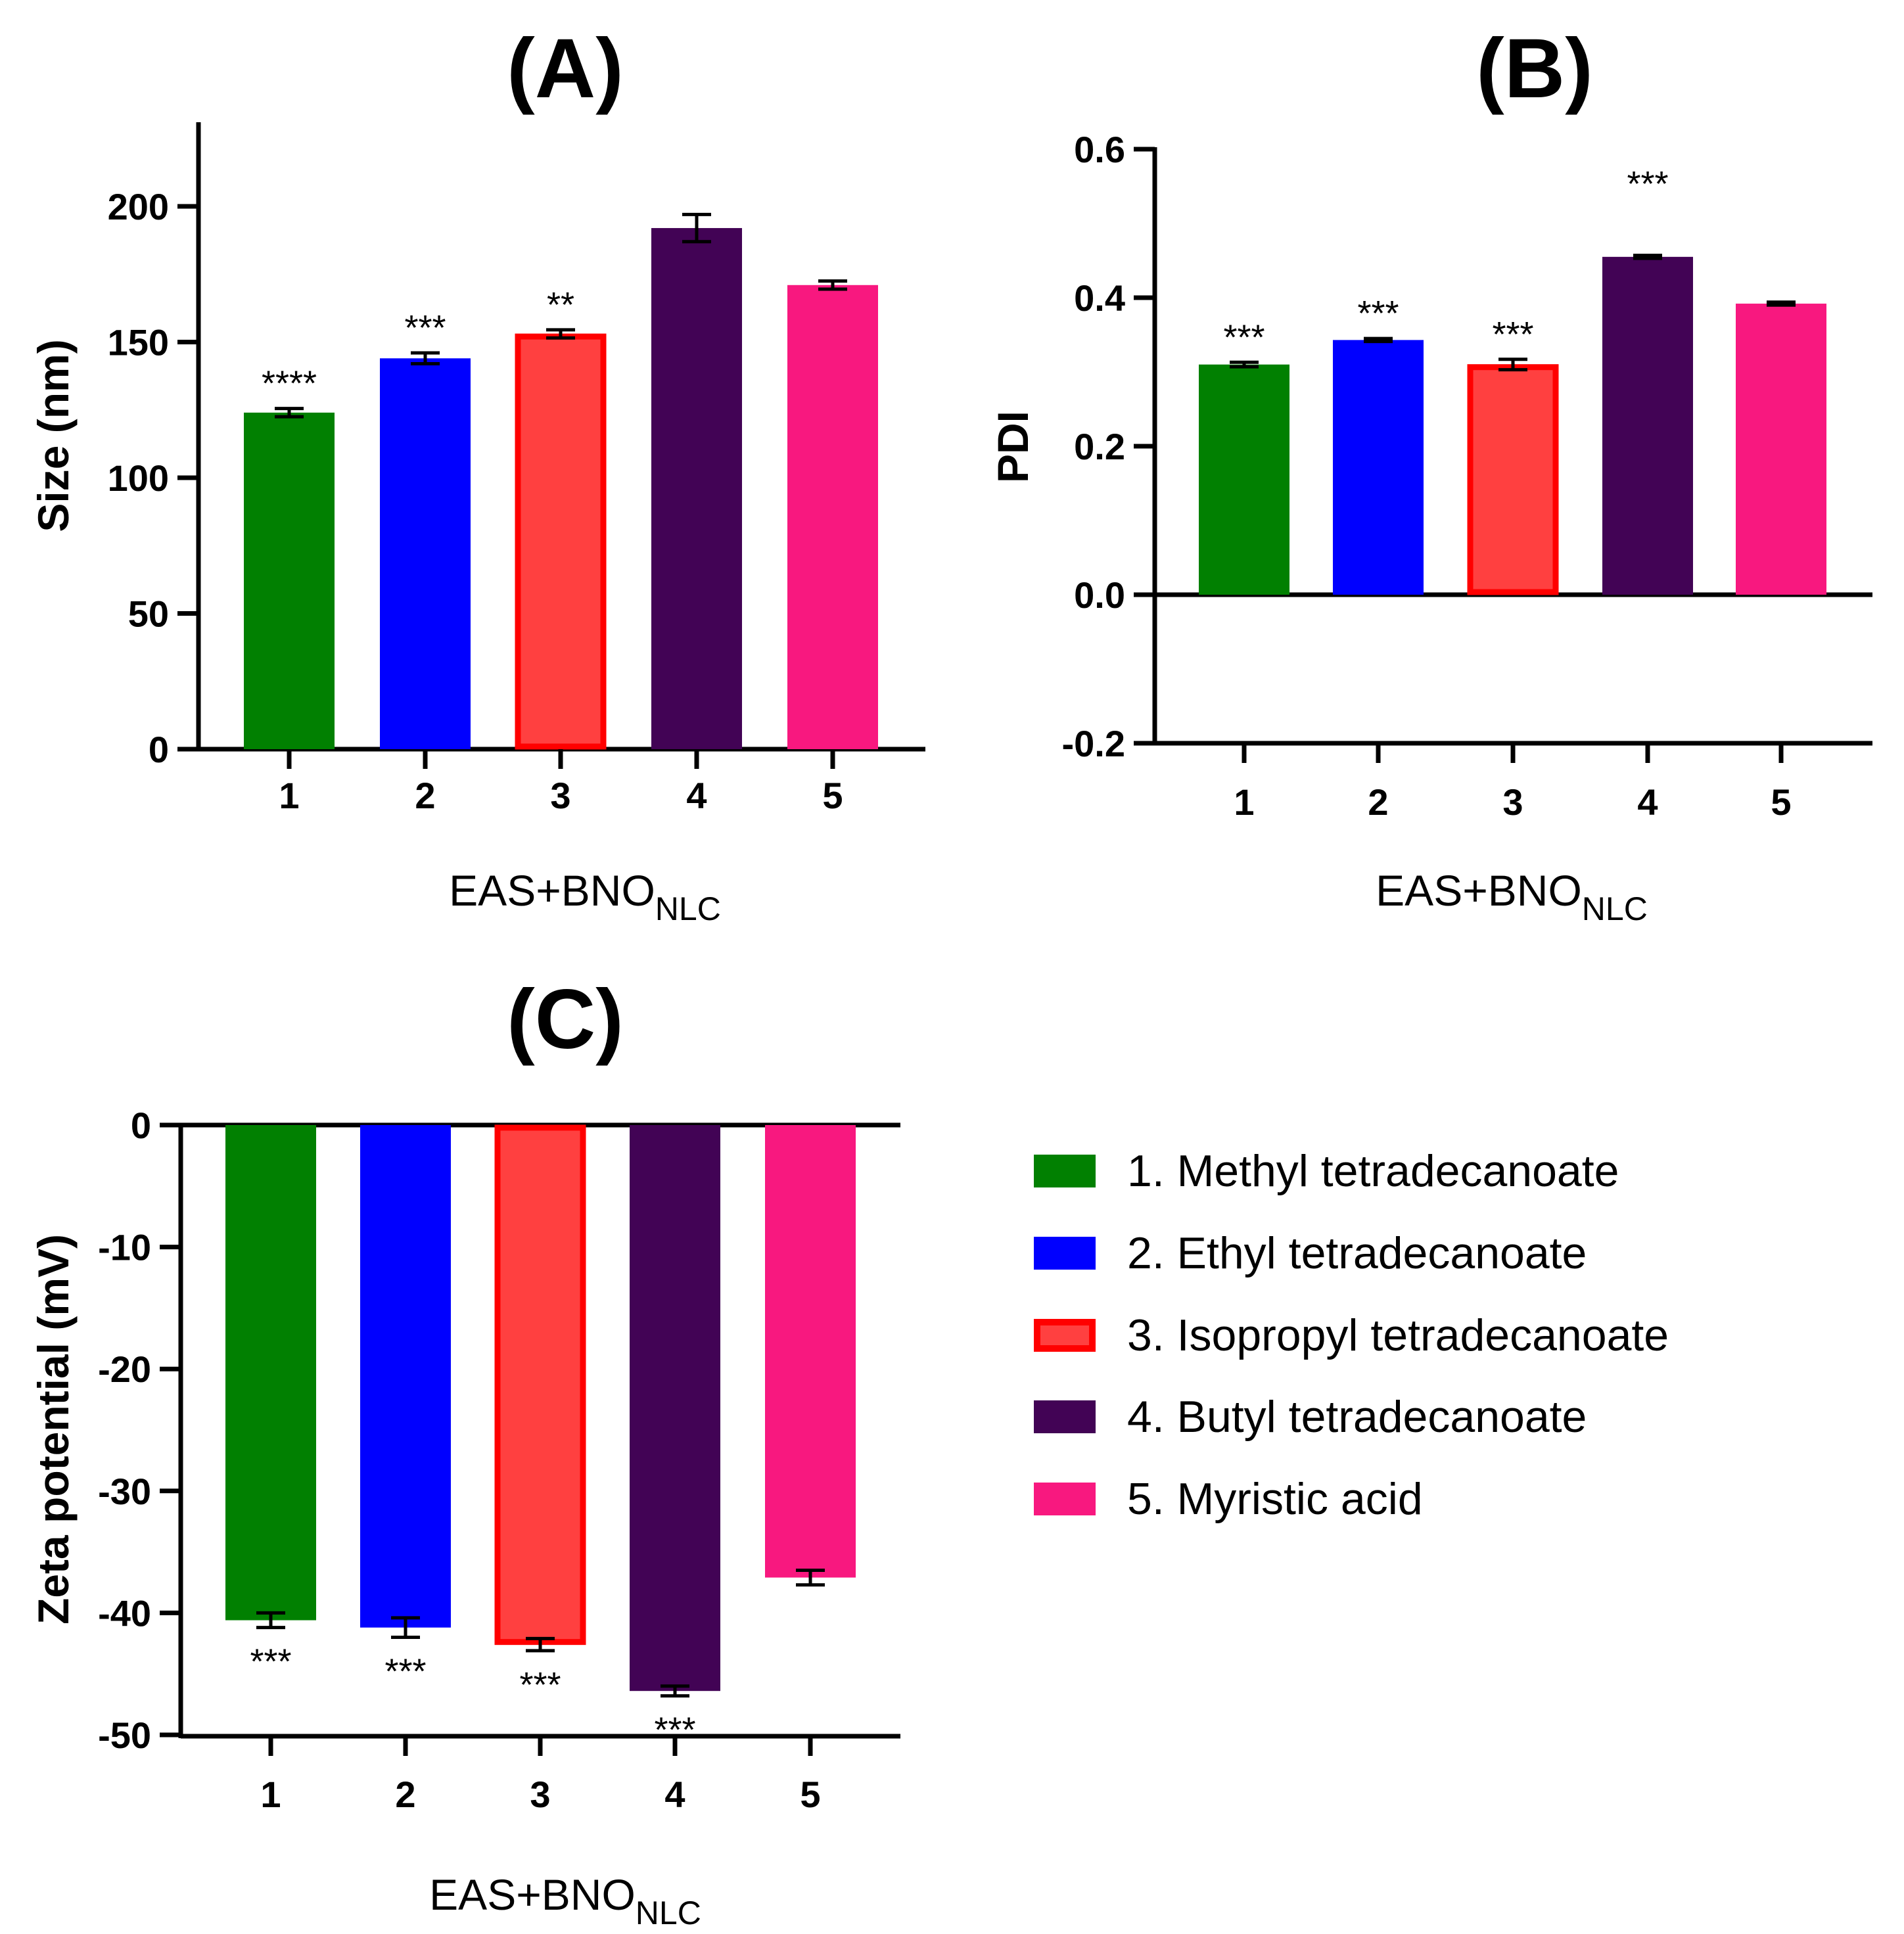 This screenshot has width=1904, height=1934. Describe the element at coordinates (53, 1429) in the screenshot. I see `y-axis-title: Zeta potential (mV)` at that location.